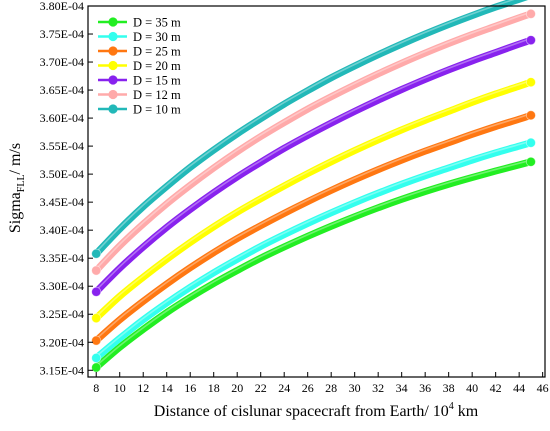  I want to click on x-tick-label: 18, so click(214, 388).